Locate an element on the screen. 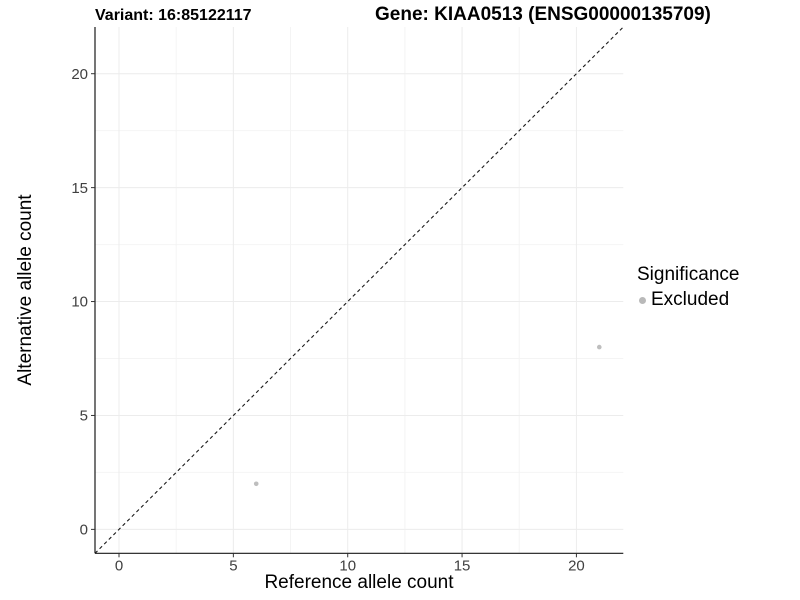  y-tick-label: 15 is located at coordinates (79, 188).